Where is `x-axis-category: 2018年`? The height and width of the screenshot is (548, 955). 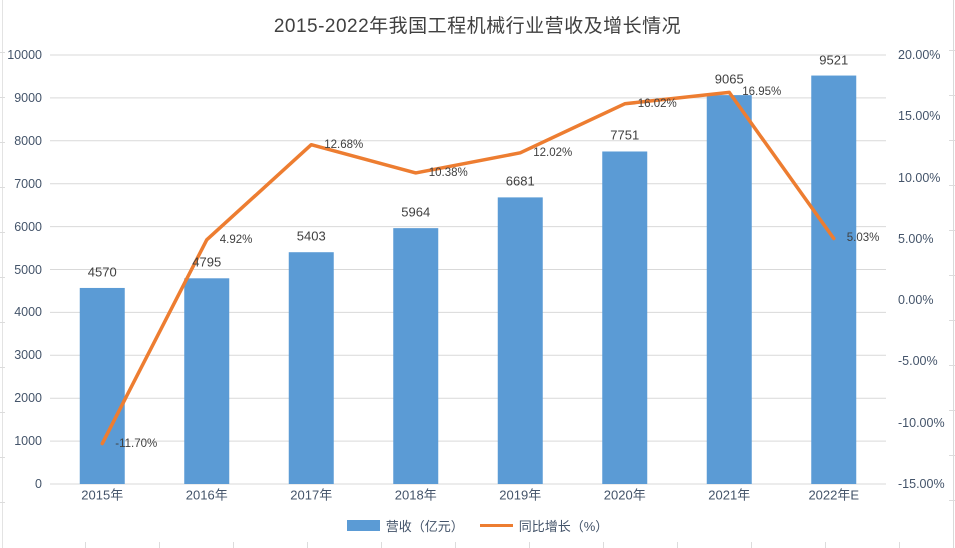
x-axis-category: 2018年 is located at coordinates (415, 495).